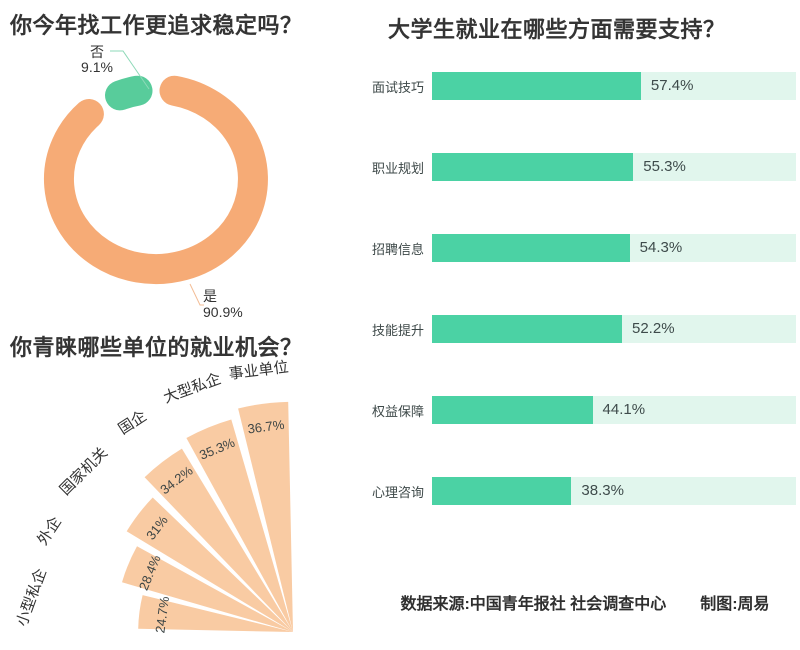 Image resolution: width=800 pixels, height=650 pixels. I want to click on fan-category-label: 国企, so click(132, 422).